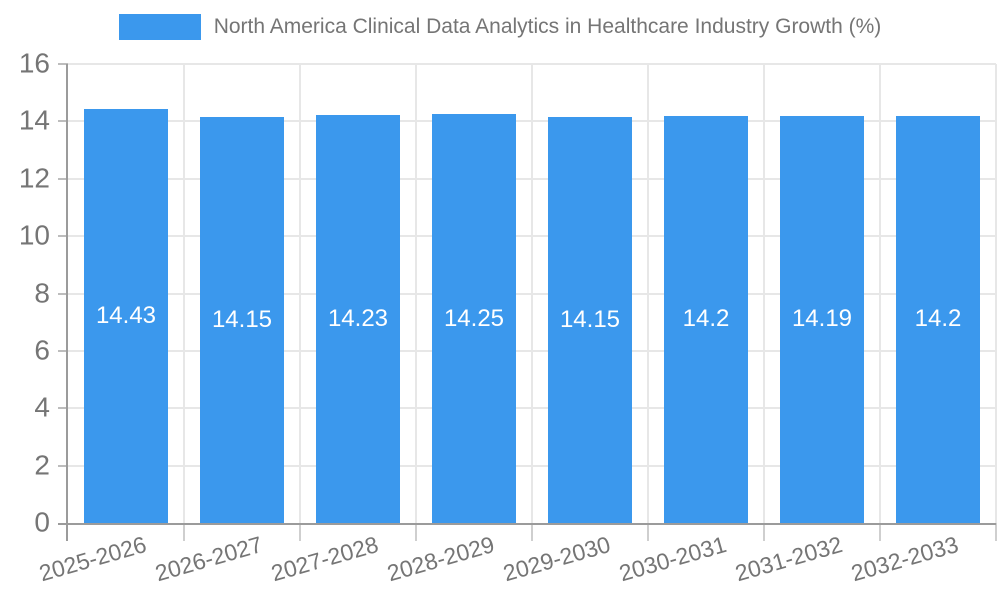  Describe the element at coordinates (557, 559) in the screenshot. I see `x-axis-category-label: 2029-2030` at that location.